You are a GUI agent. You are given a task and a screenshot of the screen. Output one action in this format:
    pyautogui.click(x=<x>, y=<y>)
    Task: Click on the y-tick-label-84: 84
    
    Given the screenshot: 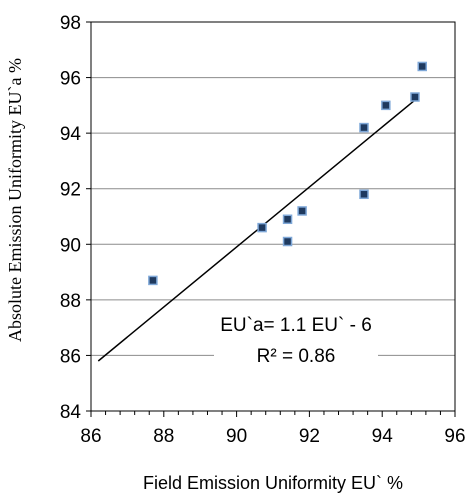 What is the action you would take?
    pyautogui.click(x=71, y=412)
    